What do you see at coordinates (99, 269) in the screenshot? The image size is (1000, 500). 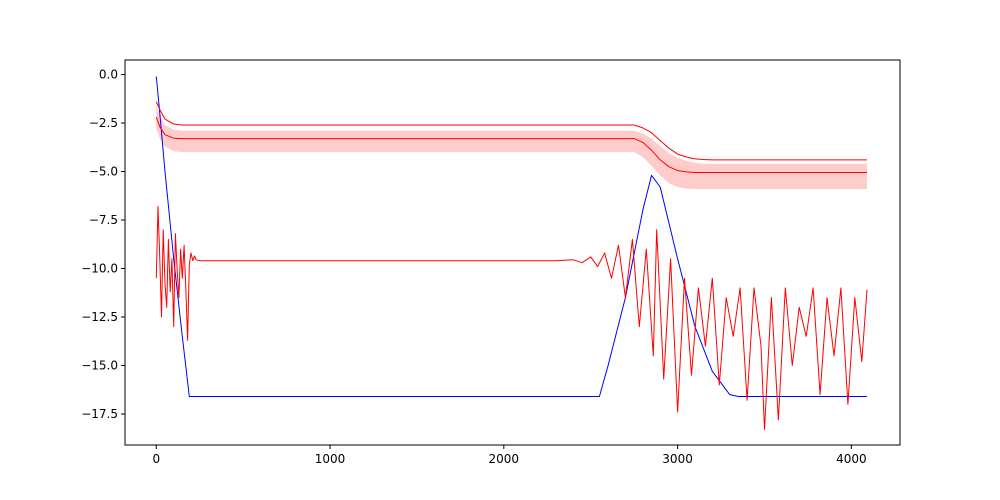 I see `y-tick-label: −10.0` at bounding box center [99, 269].